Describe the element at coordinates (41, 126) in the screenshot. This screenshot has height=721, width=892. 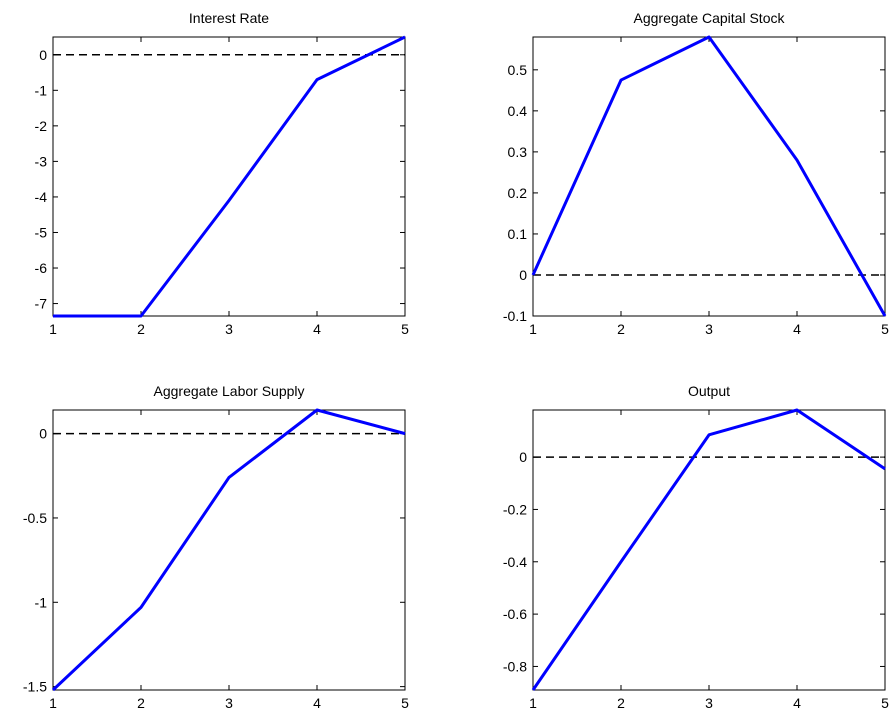
I see `y-tick-label: -2` at that location.